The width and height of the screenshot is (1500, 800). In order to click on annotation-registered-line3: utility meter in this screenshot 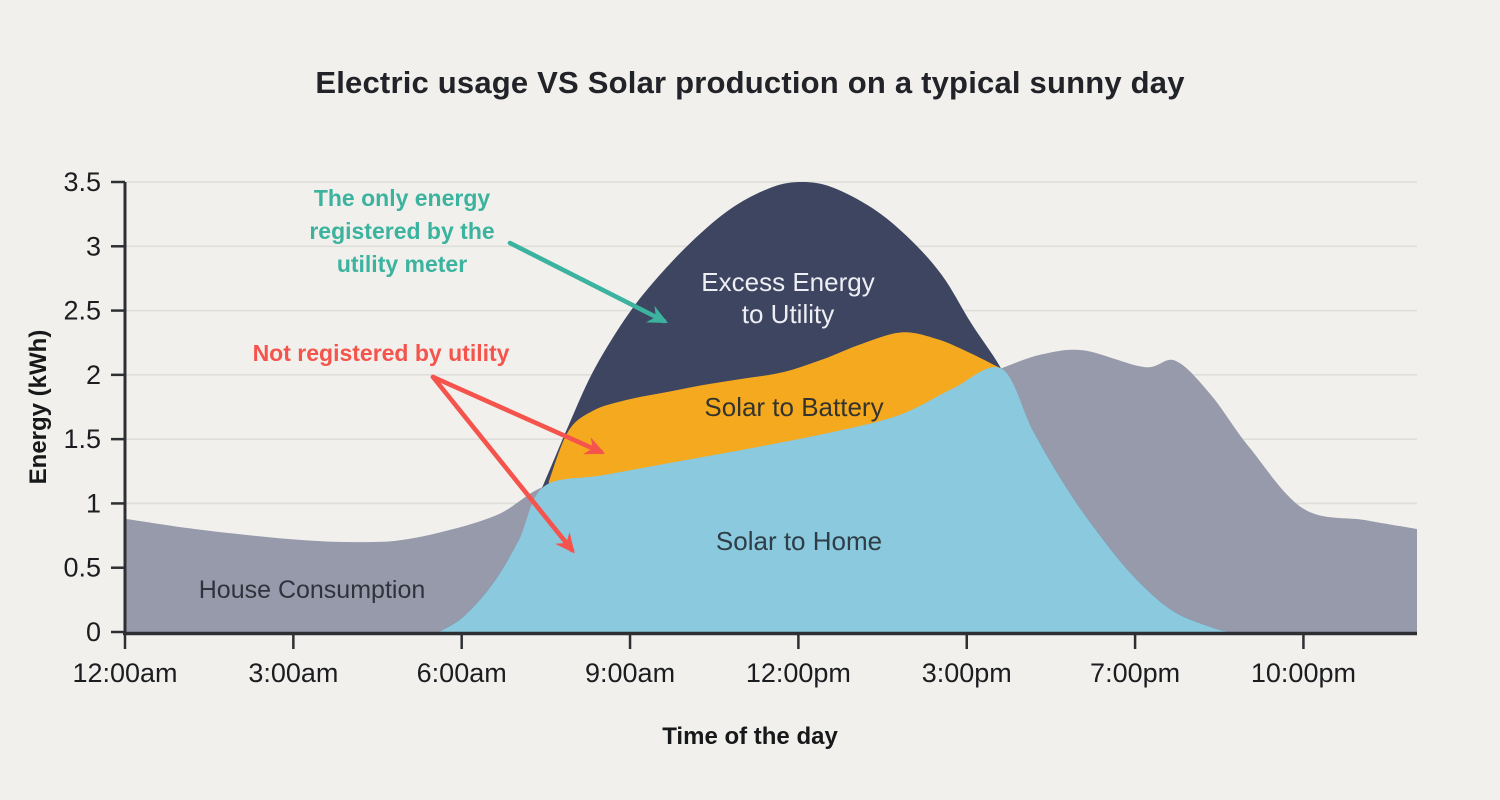, I will do `click(402, 264)`.